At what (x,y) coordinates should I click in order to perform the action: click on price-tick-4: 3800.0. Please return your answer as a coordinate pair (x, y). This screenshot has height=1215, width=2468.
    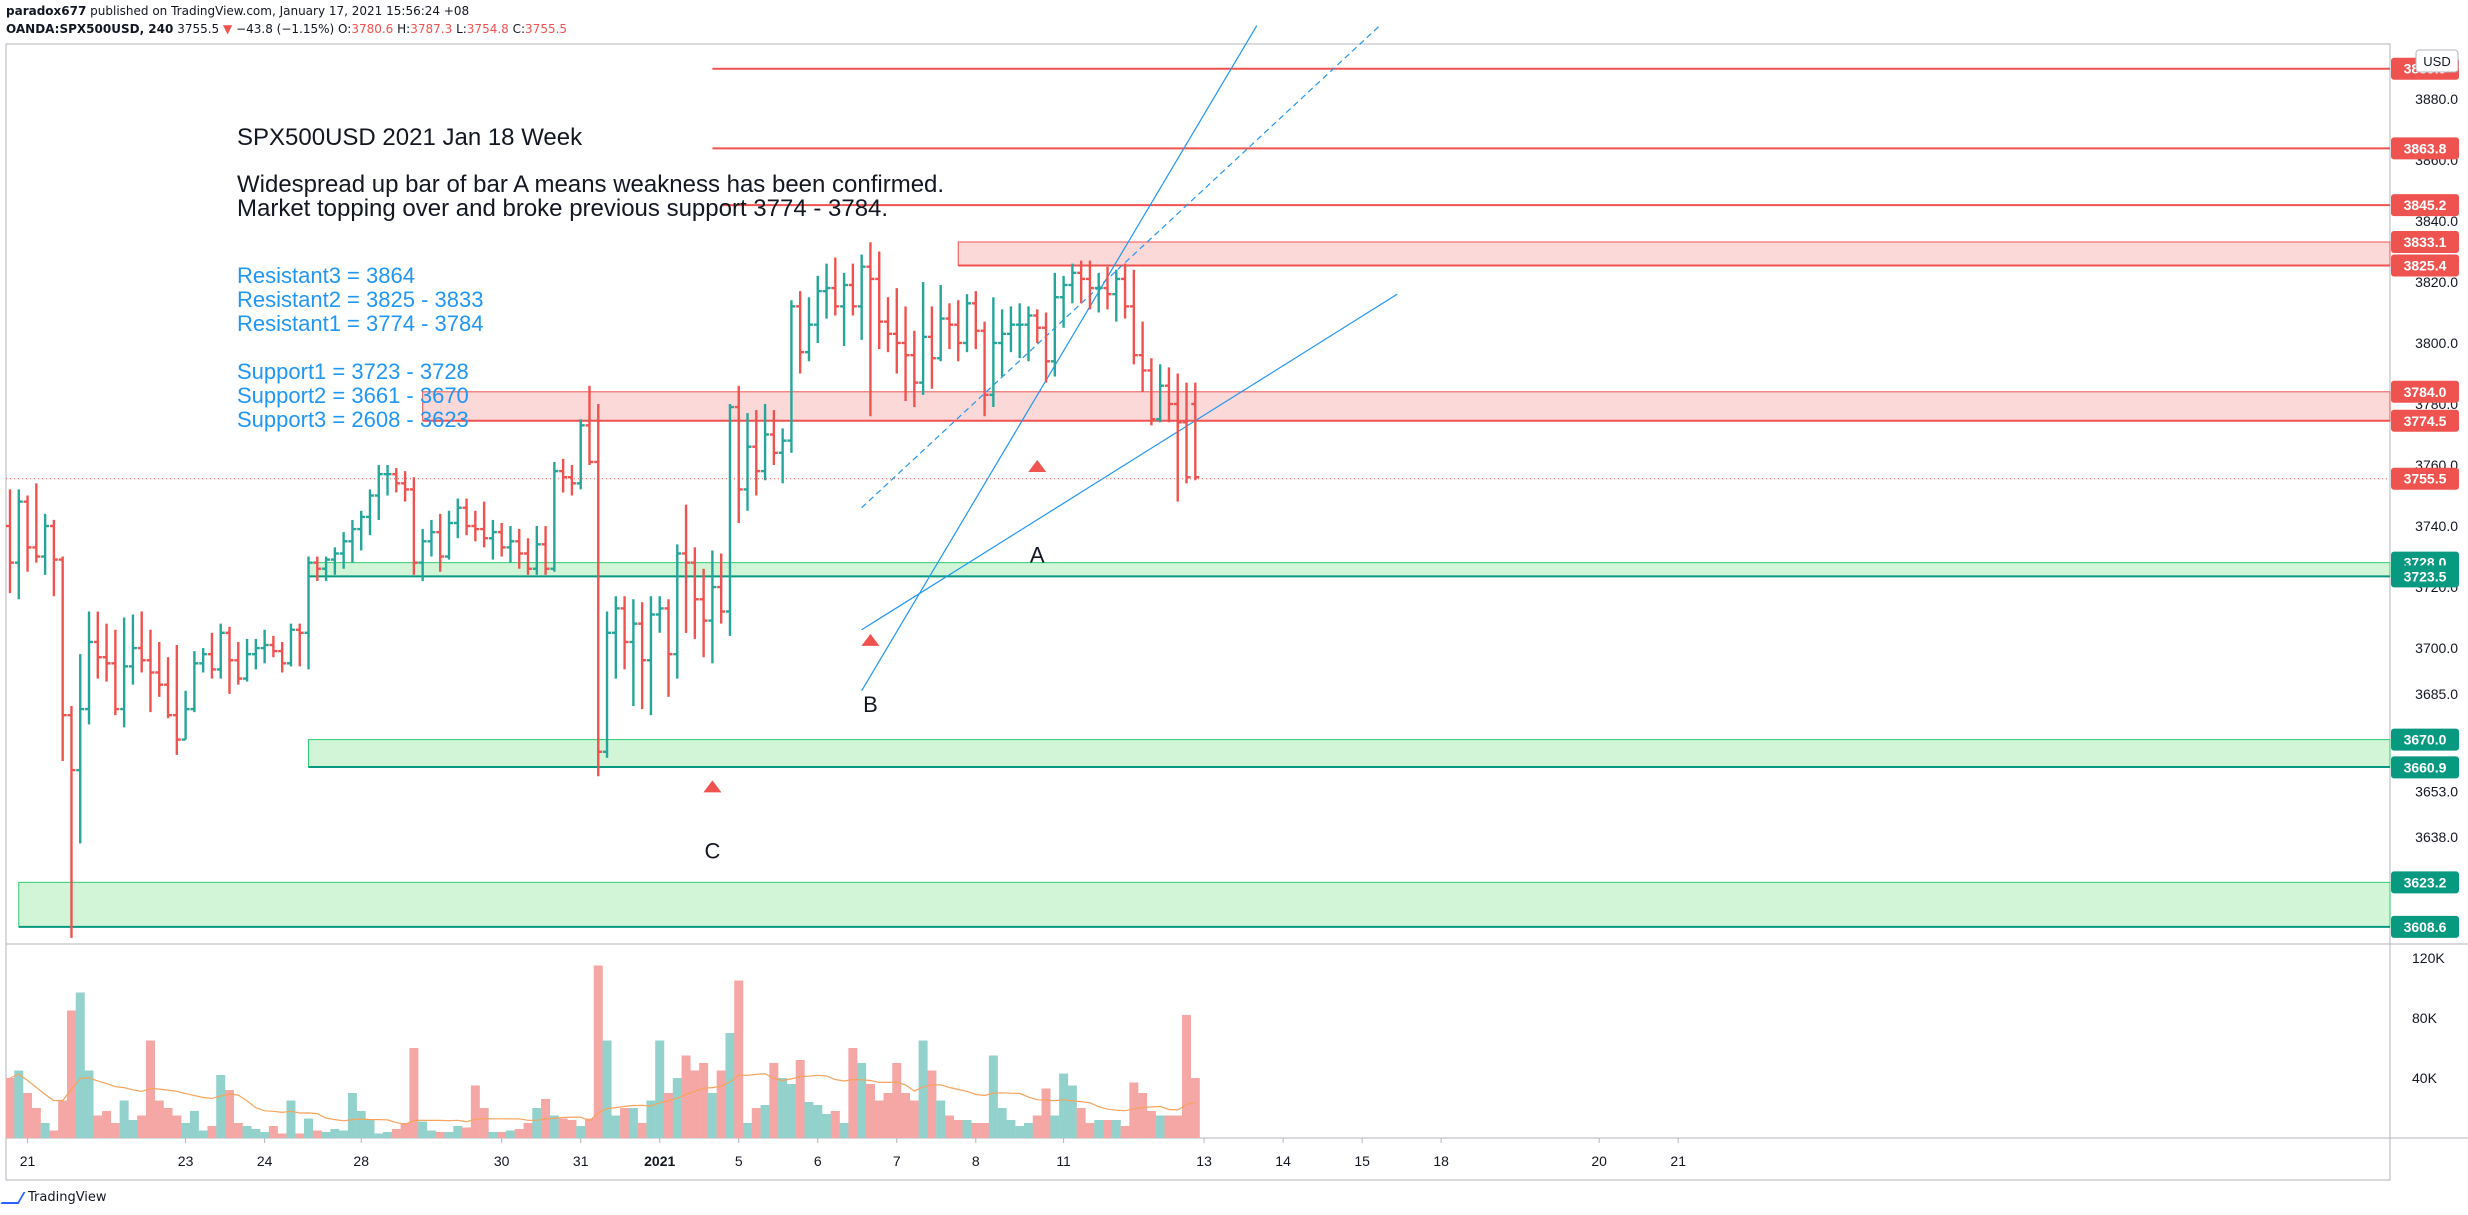
    Looking at the image, I should click on (2436, 343).